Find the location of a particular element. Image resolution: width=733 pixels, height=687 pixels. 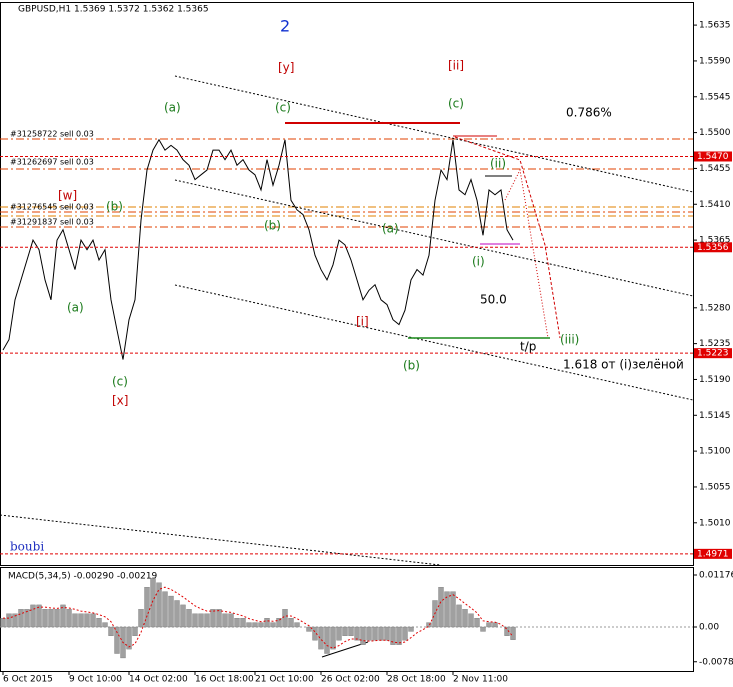

y-tick-label: 1.5365 is located at coordinates (715, 241).